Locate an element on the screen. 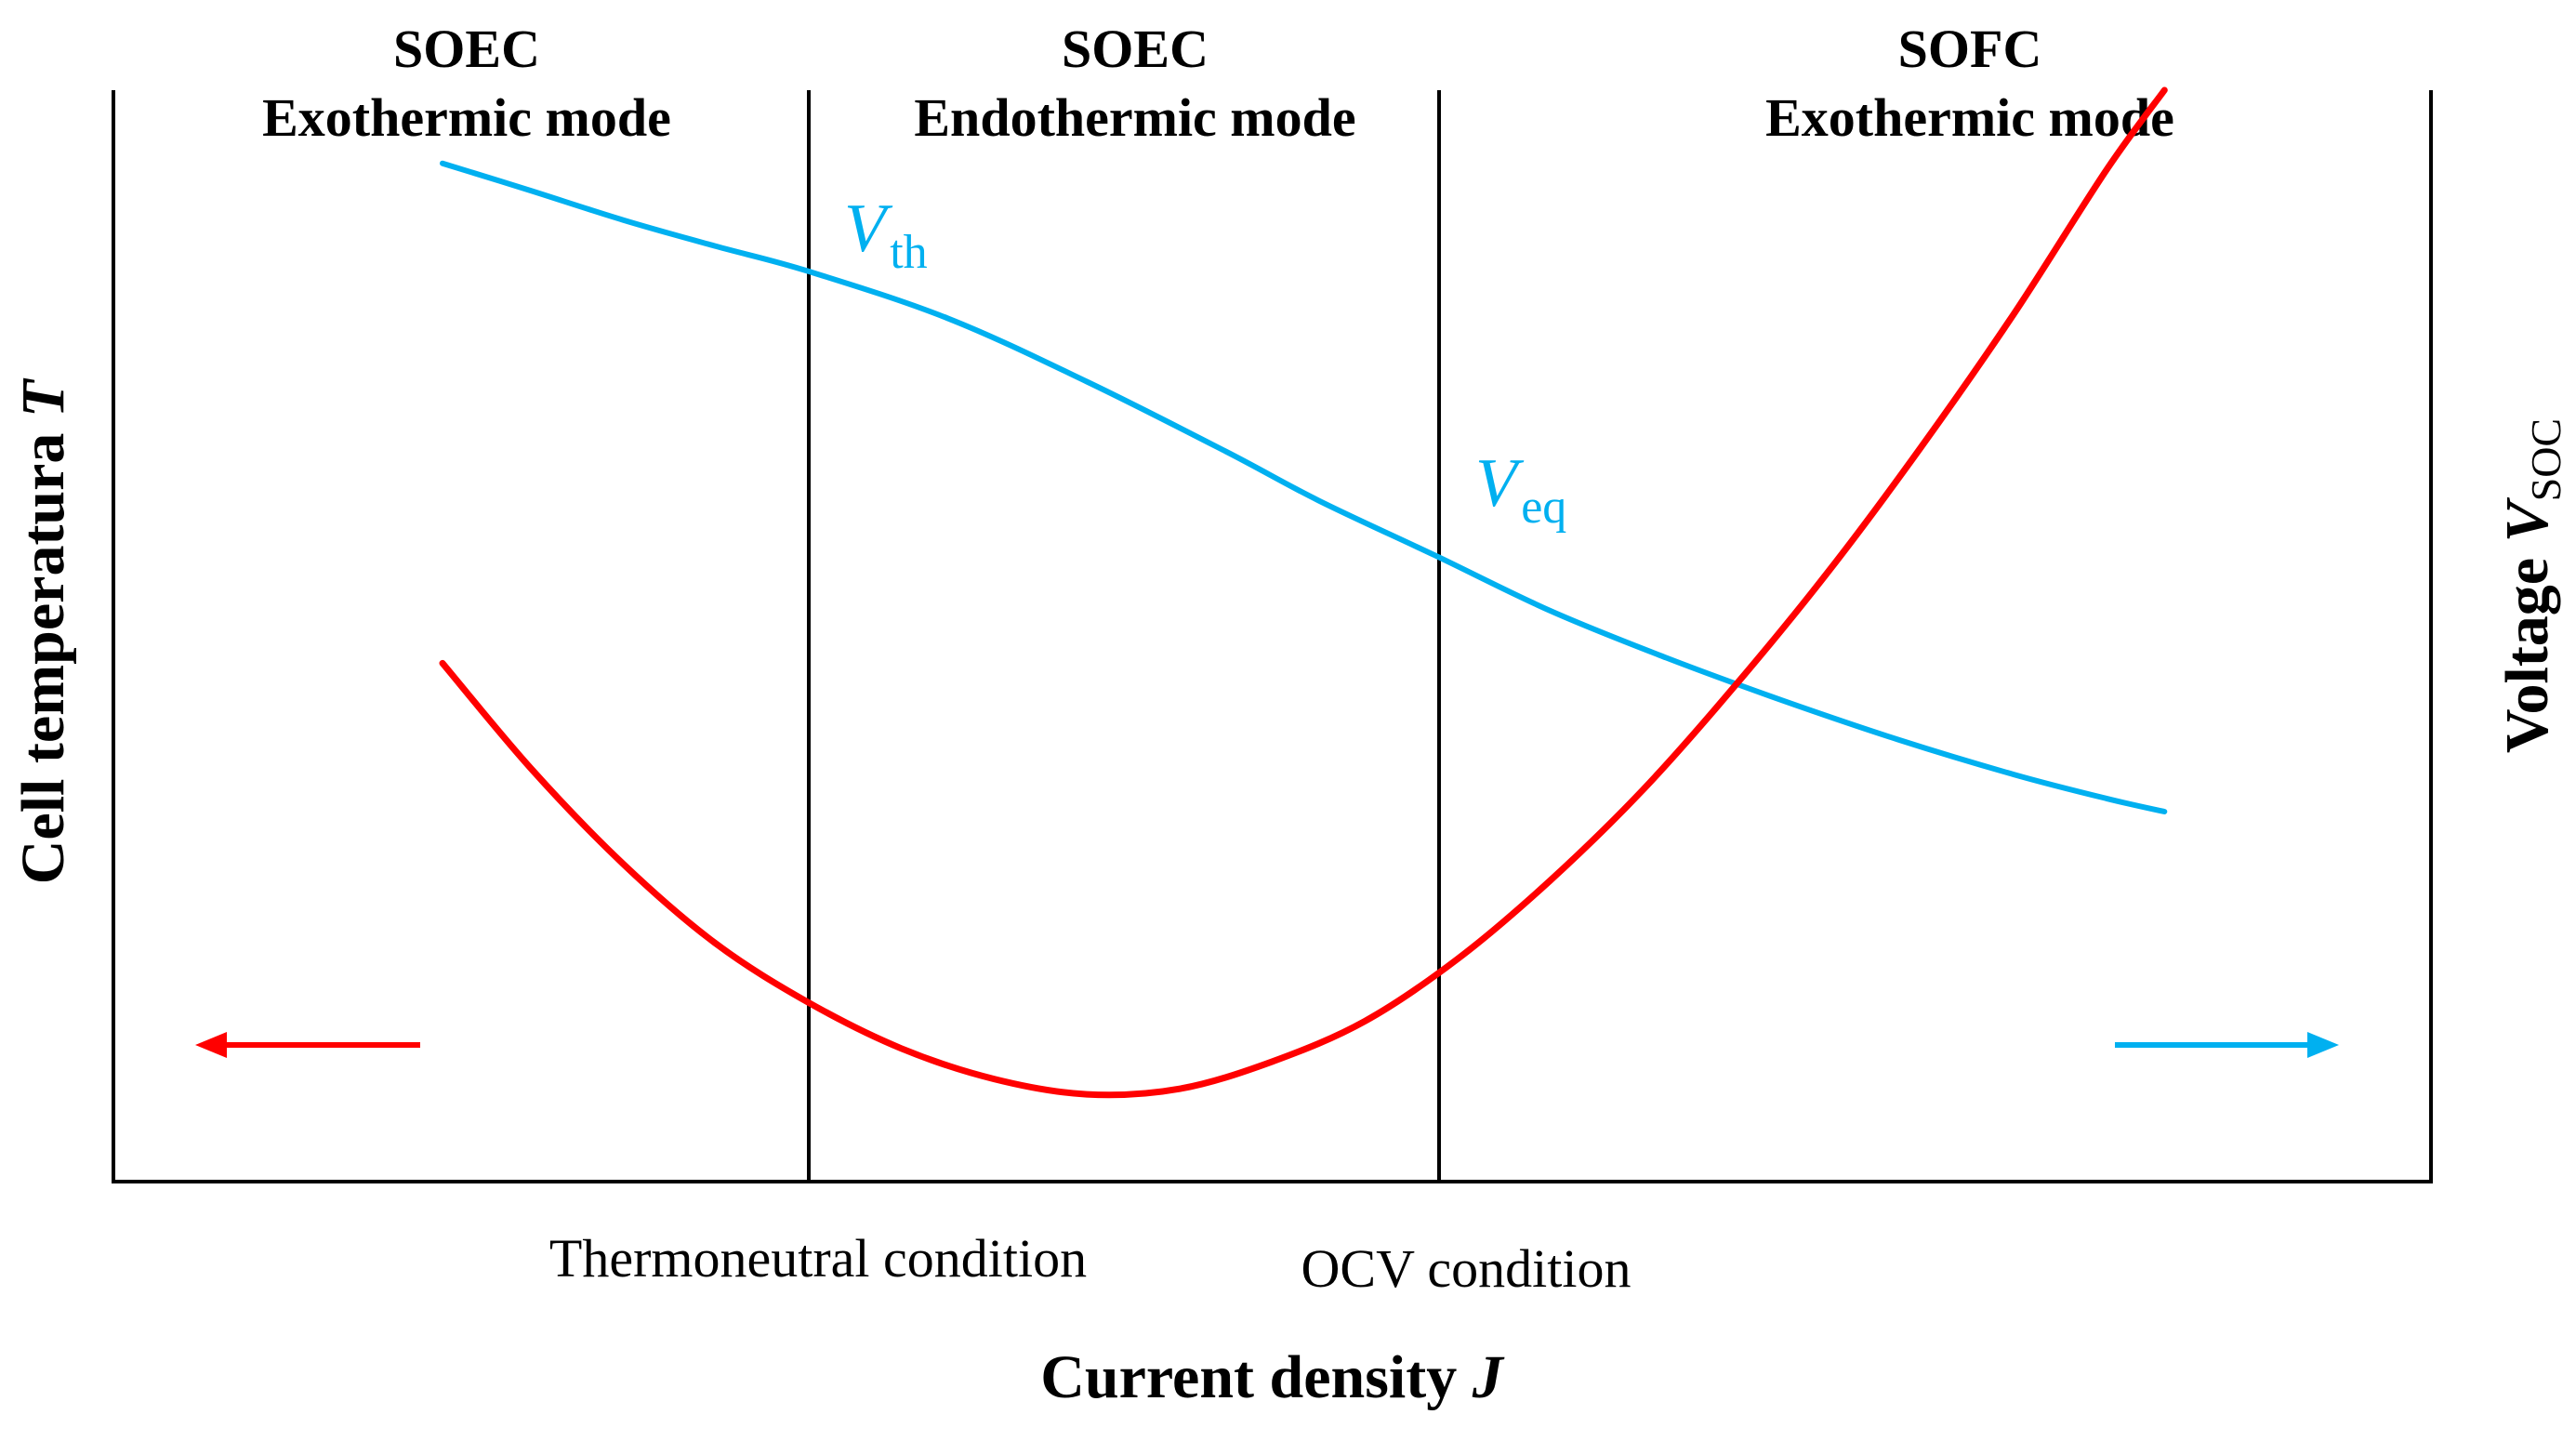 The image size is (2576, 1441). left-axis-arrow is located at coordinates (307, 1045).